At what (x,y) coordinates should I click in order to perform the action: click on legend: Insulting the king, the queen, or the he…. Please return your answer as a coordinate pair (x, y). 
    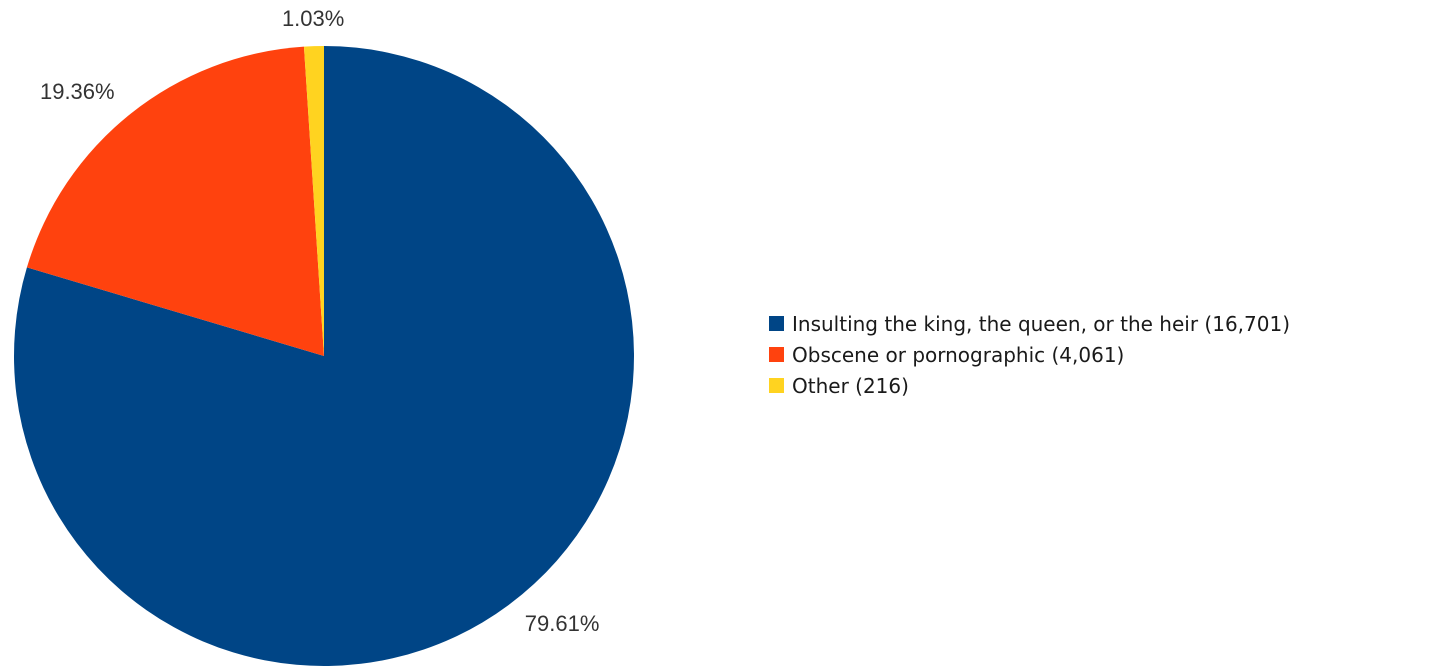
    Looking at the image, I should click on (1029, 354).